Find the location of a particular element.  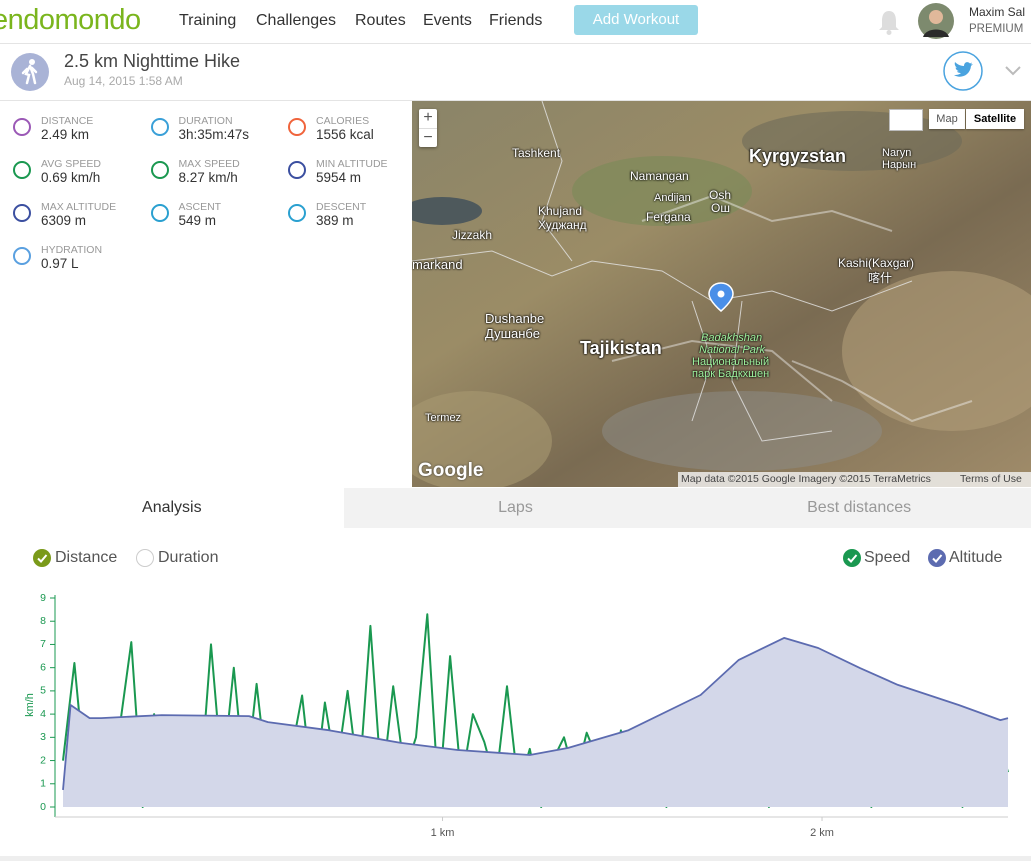

satellite-button: Satellite is located at coordinates (995, 119).